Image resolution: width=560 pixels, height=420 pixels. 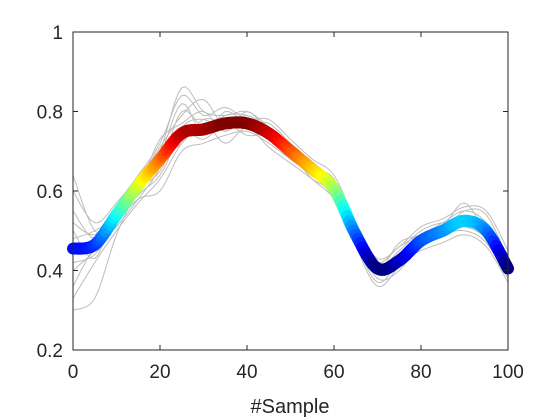 I want to click on x-tick-label: 20, so click(x=159, y=372).